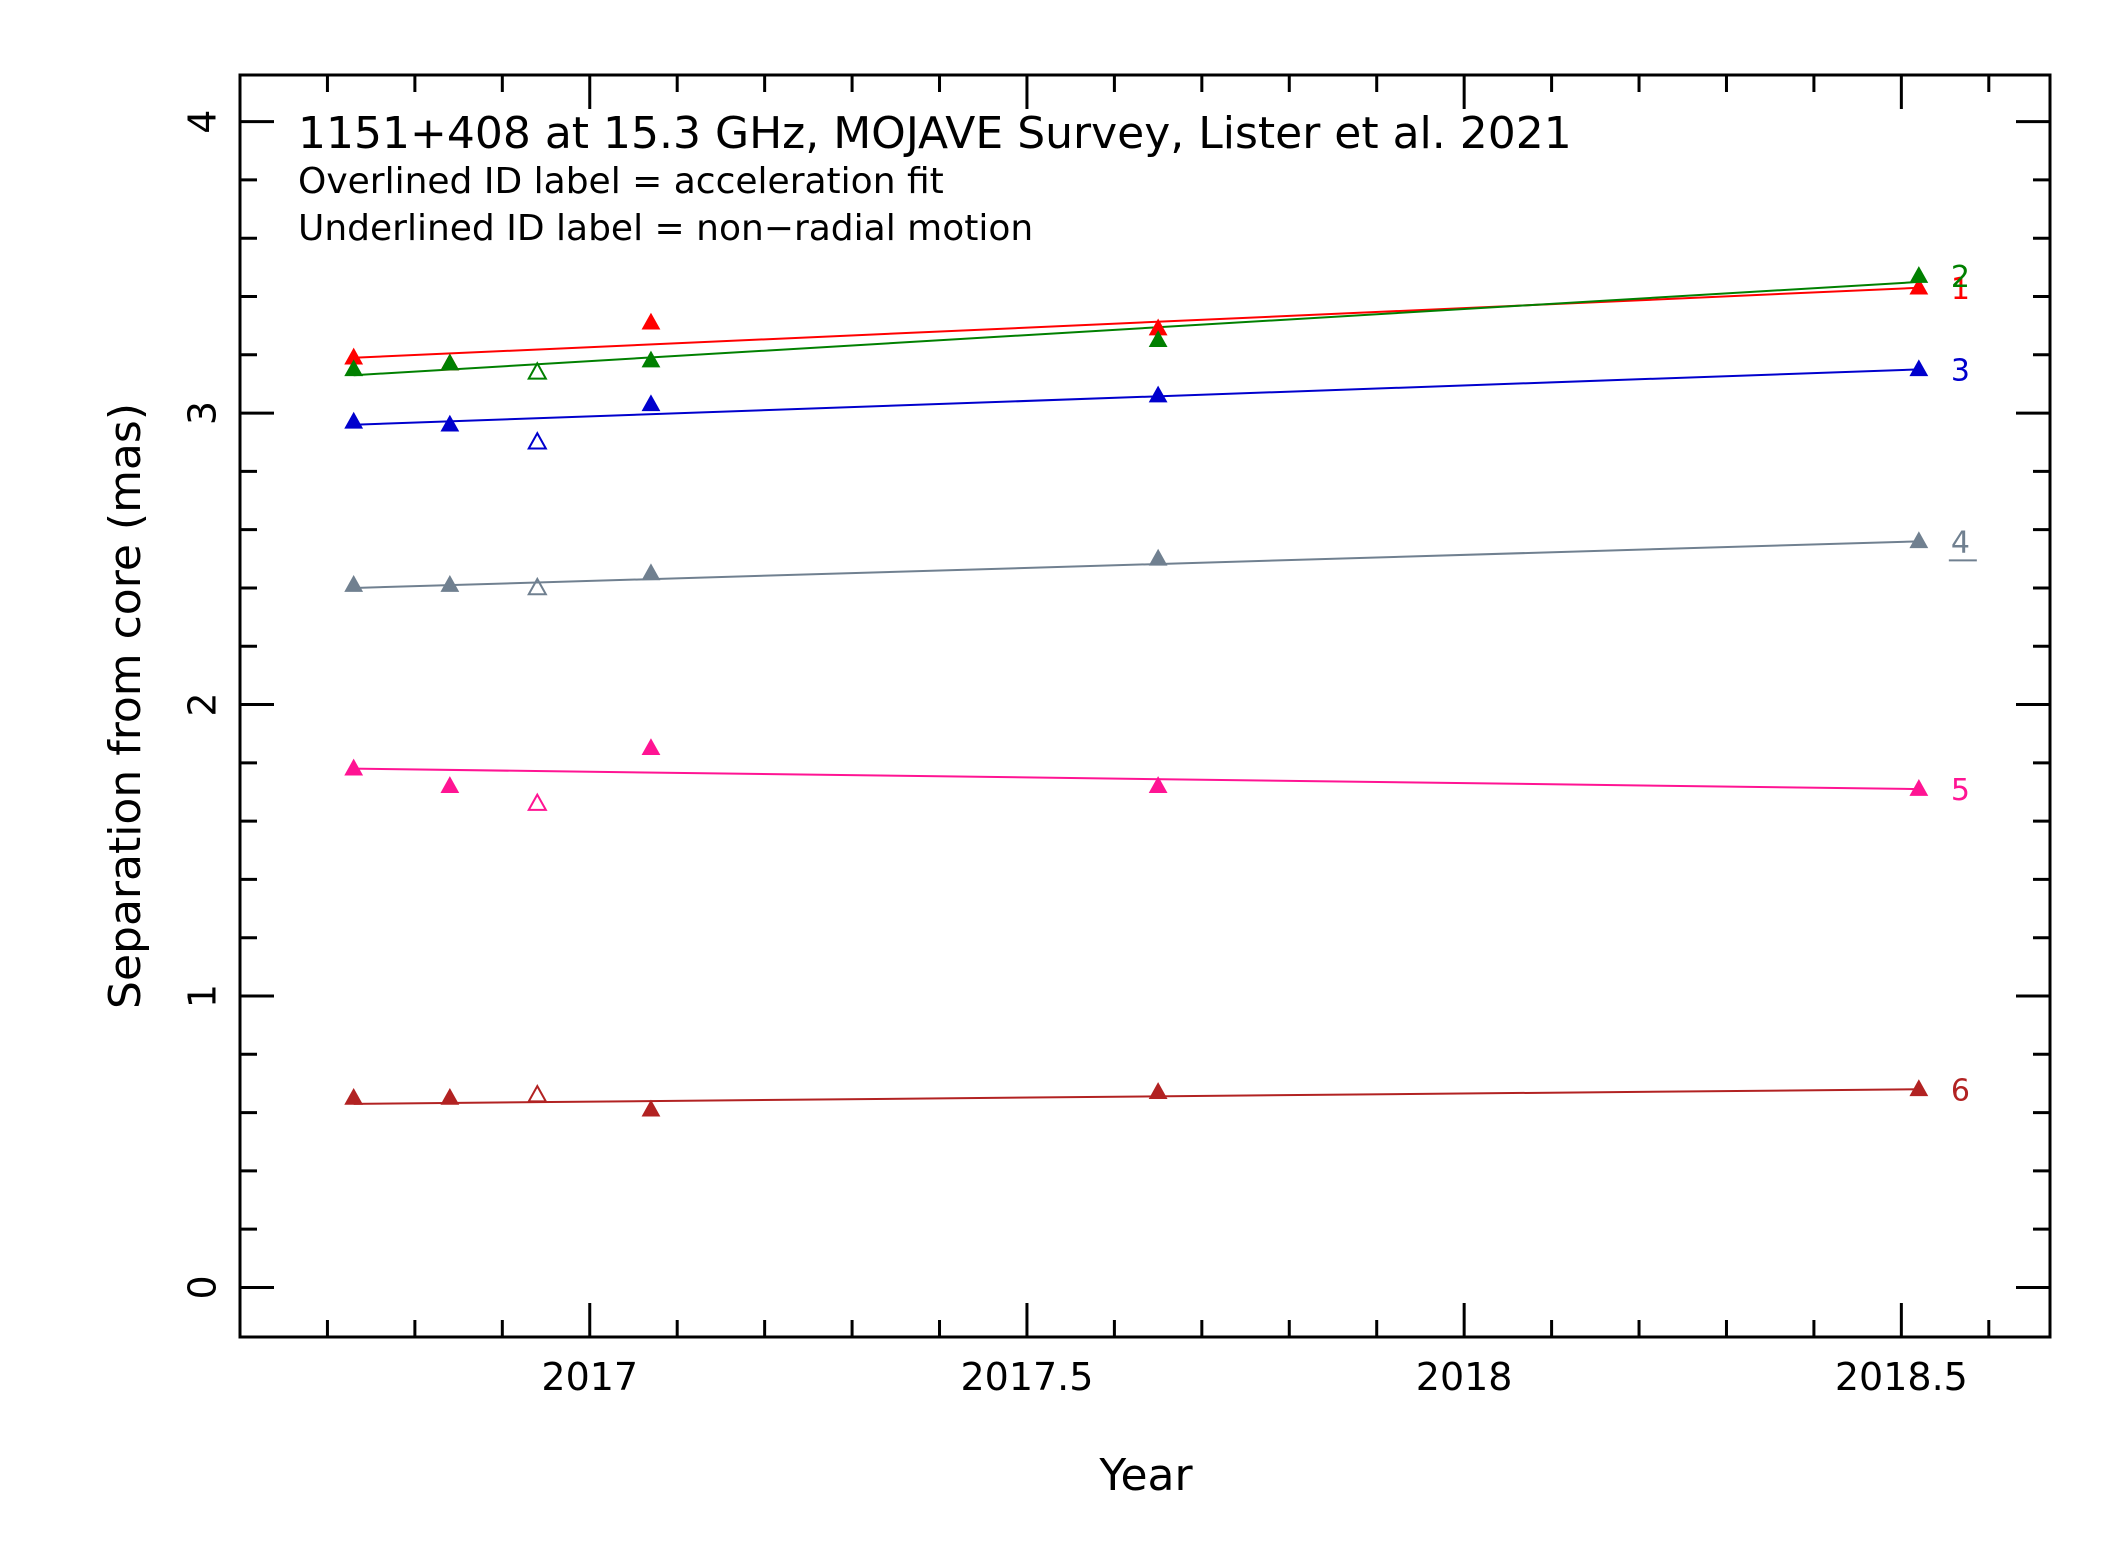  Describe the element at coordinates (1145, 1475) in the screenshot. I see `x-axis-title: Year` at that location.